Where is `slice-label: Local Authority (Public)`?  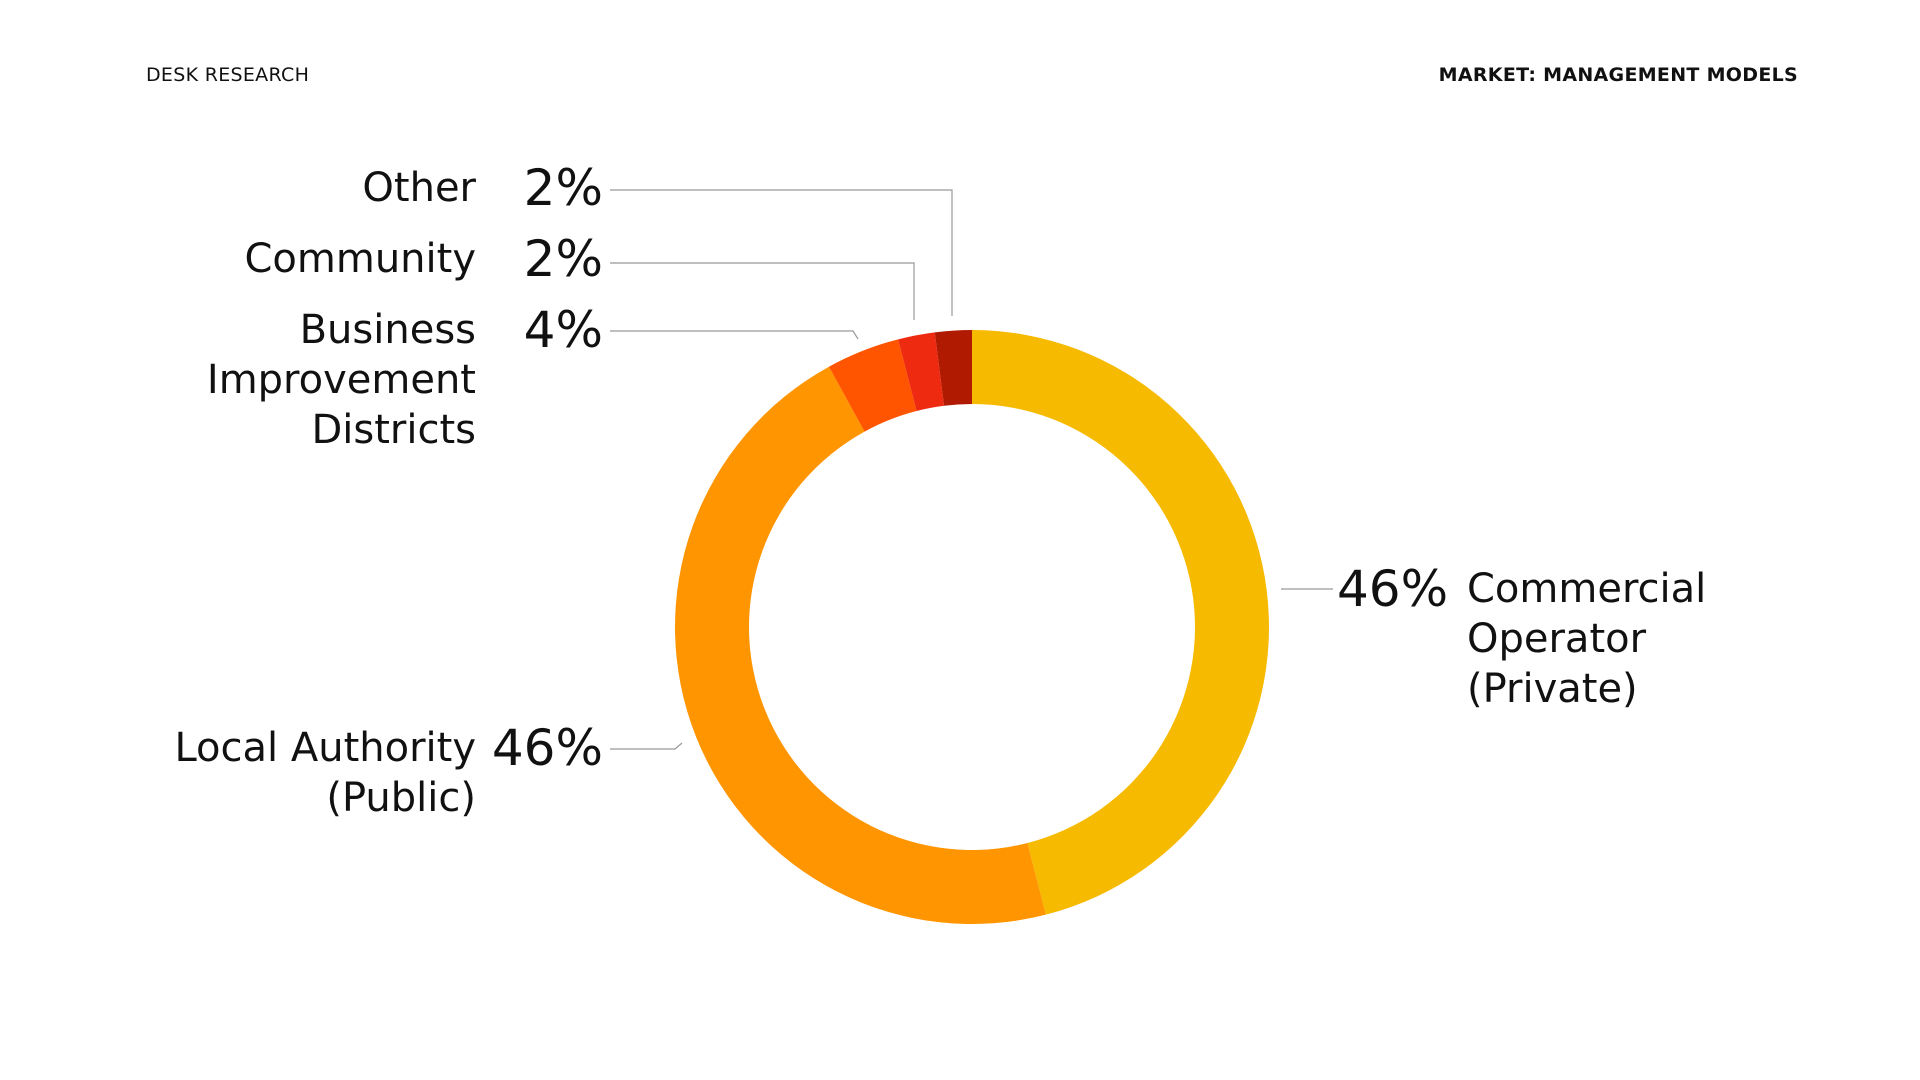 slice-label: Local Authority (Public) is located at coordinates (325, 773).